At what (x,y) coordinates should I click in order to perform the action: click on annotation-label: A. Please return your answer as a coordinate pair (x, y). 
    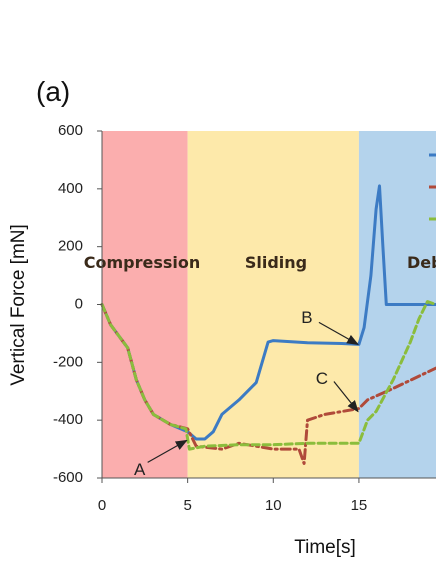
    Looking at the image, I should click on (140, 469).